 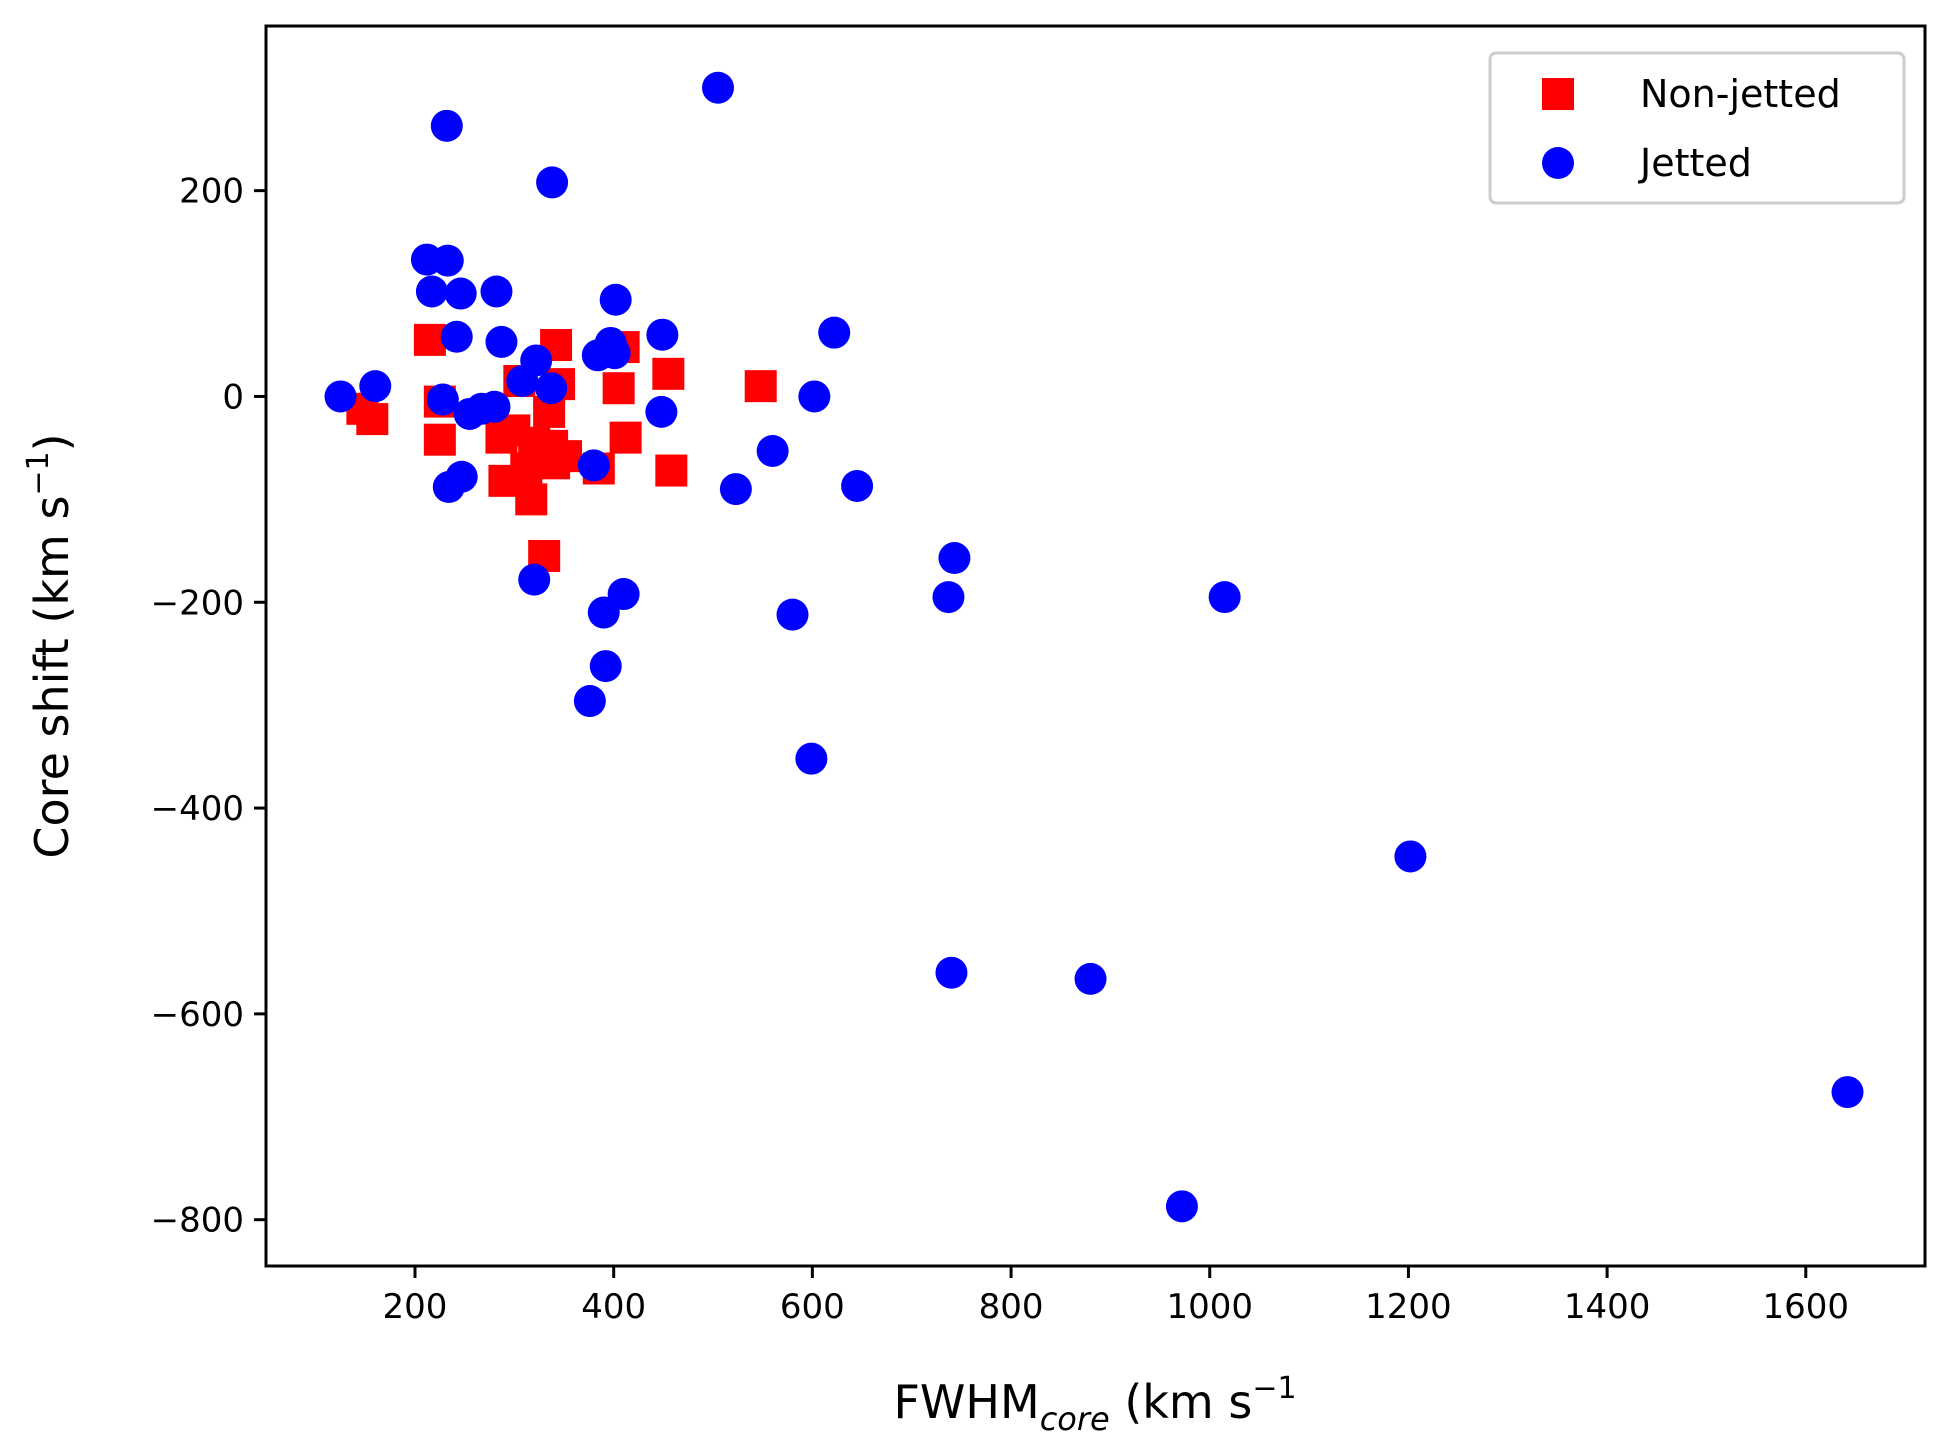 What do you see at coordinates (197, 809) in the screenshot?
I see `y-tick-label: −400` at bounding box center [197, 809].